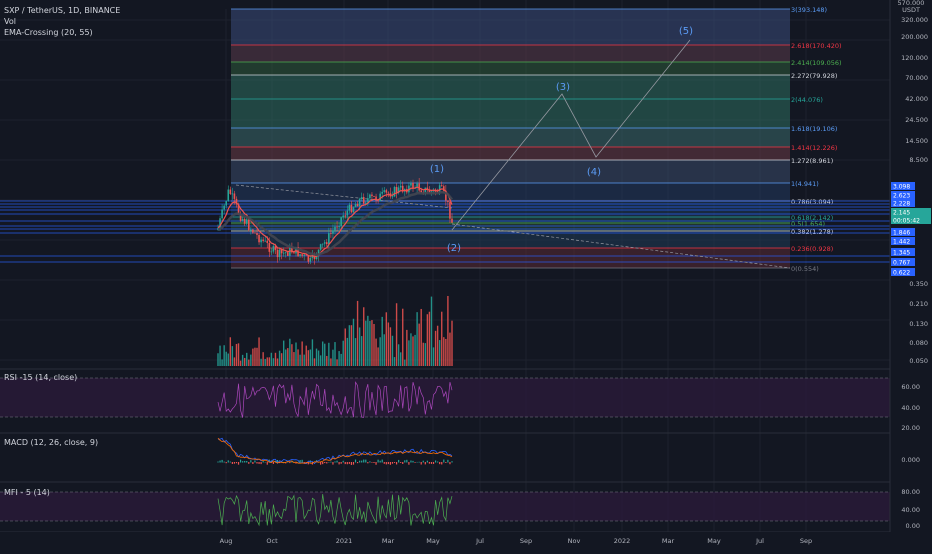  What do you see at coordinates (806, 541) in the screenshot?
I see `time-axis-label: Sep` at bounding box center [806, 541].